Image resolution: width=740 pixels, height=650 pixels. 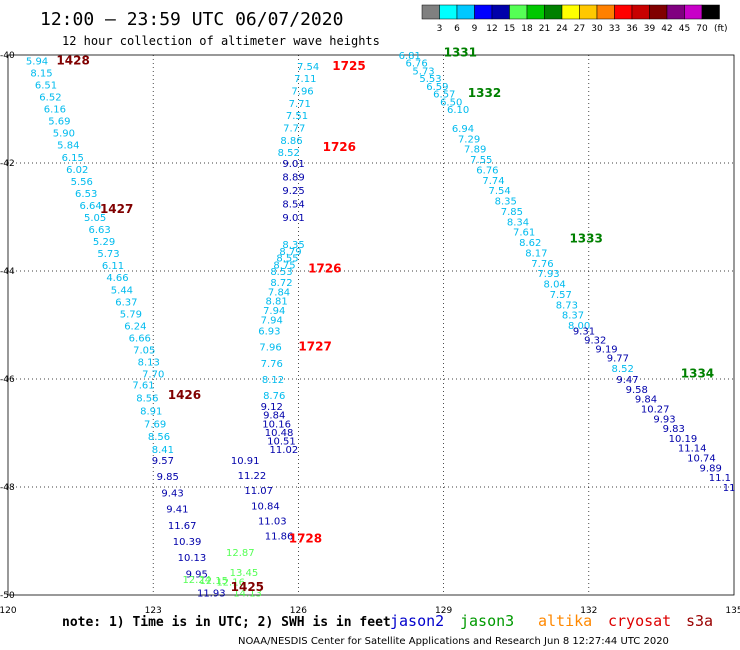 I want to click on wave-height-value: 7.77, so click(x=294, y=129).